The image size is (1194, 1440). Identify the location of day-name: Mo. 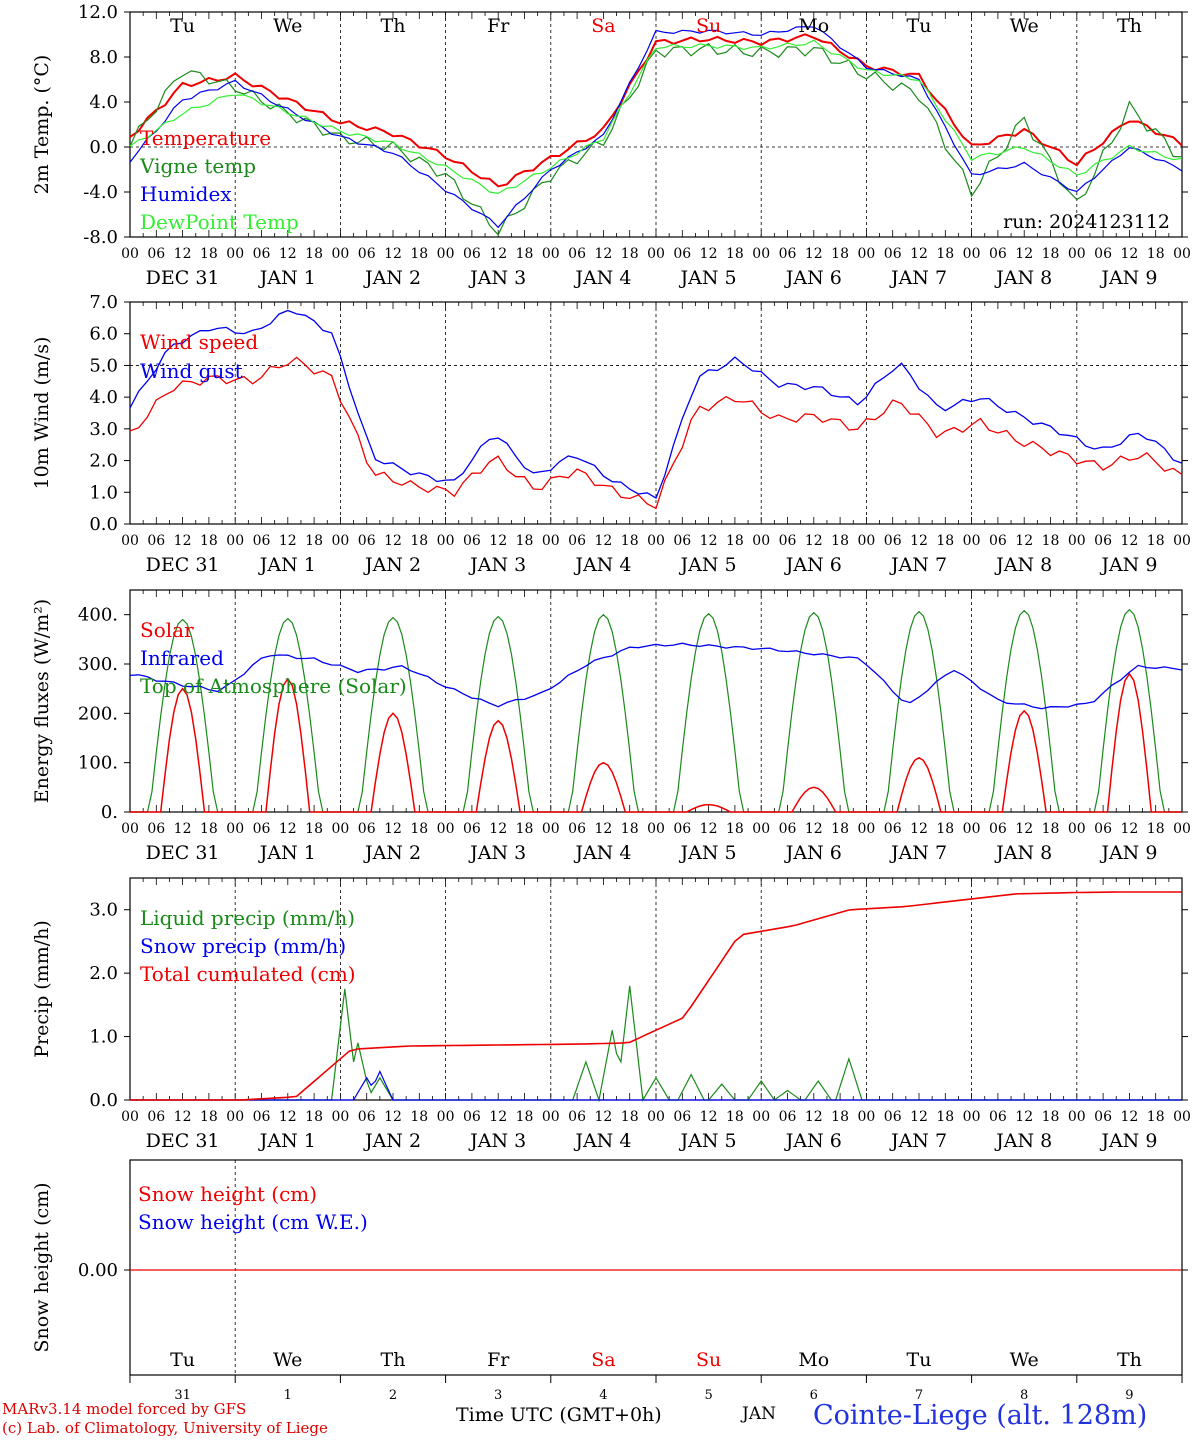
(813, 1360).